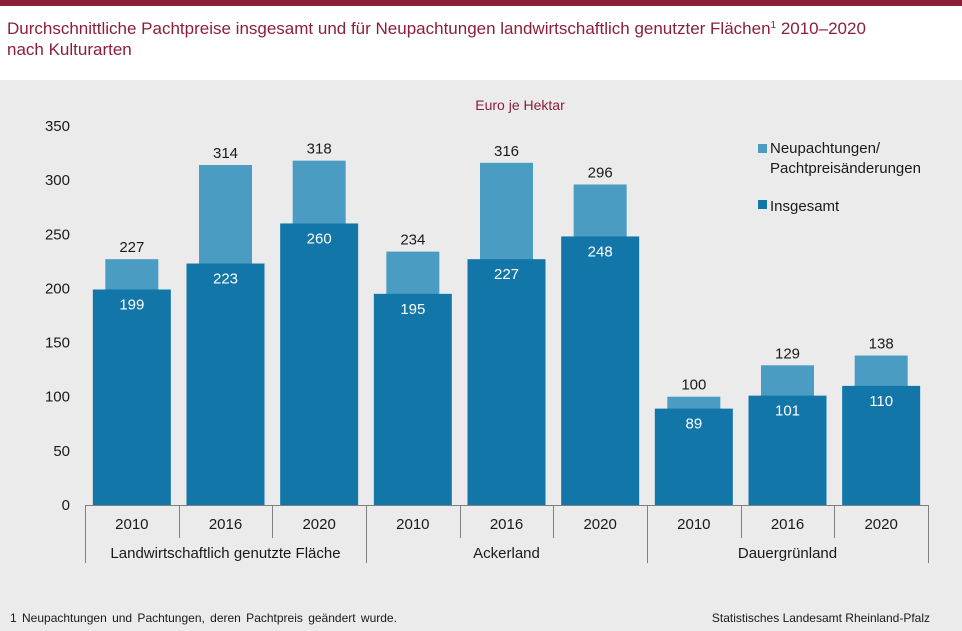  I want to click on x-group-label: Landwirtschaftlich genutzte Fläche, so click(225, 553).